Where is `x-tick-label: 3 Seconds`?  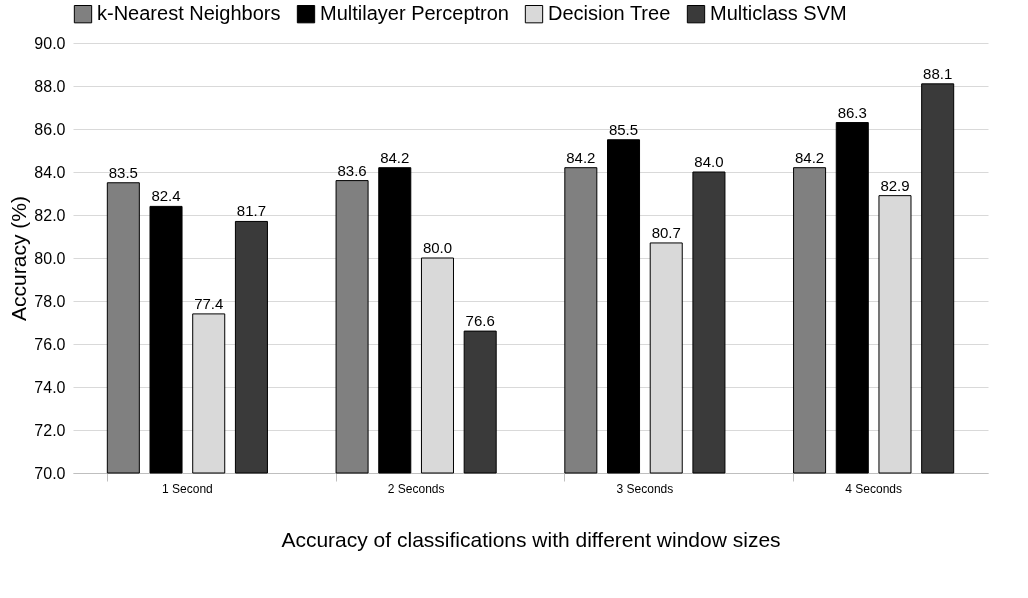 x-tick-label: 3 Seconds is located at coordinates (645, 488).